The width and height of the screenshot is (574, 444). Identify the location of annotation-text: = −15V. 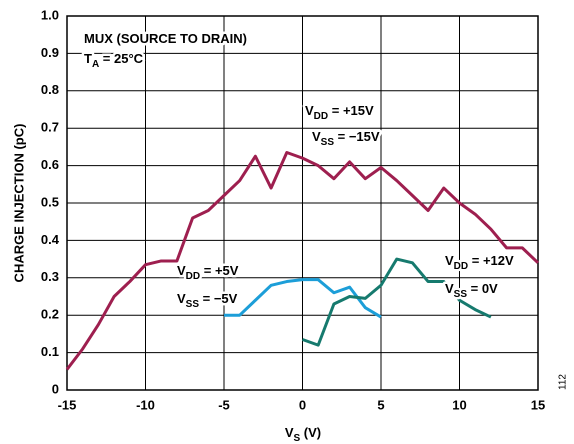
(357, 136).